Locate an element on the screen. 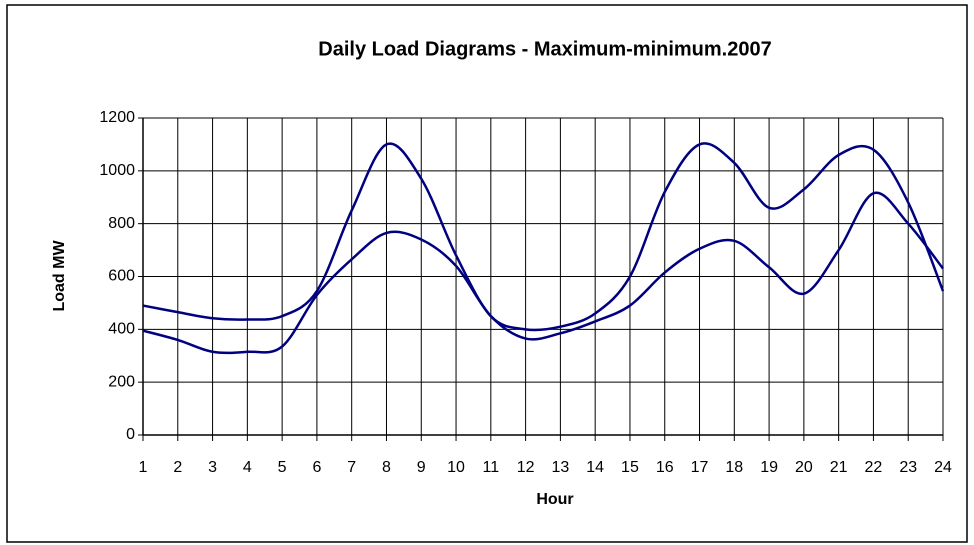 The width and height of the screenshot is (974, 545). x-tick-label: 15 is located at coordinates (630, 467).